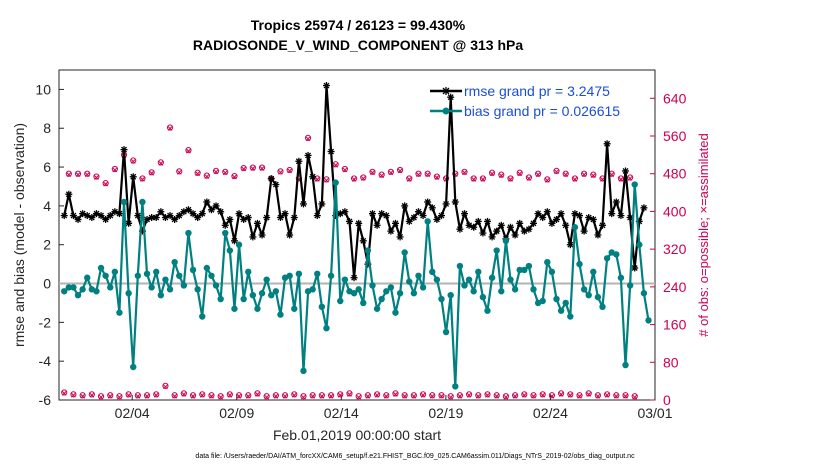 The image size is (830, 470). What do you see at coordinates (675, 136) in the screenshot?
I see `y2-tick-label: 560` at bounding box center [675, 136].